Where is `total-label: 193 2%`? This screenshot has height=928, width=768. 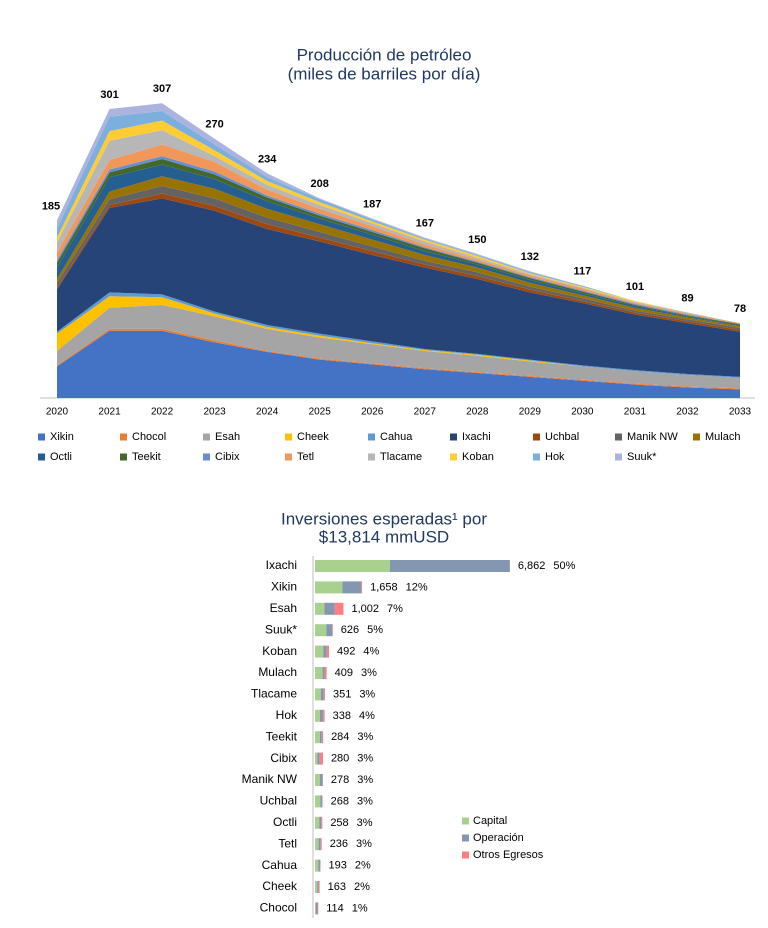
total-label: 193 2% is located at coordinates (349, 866).